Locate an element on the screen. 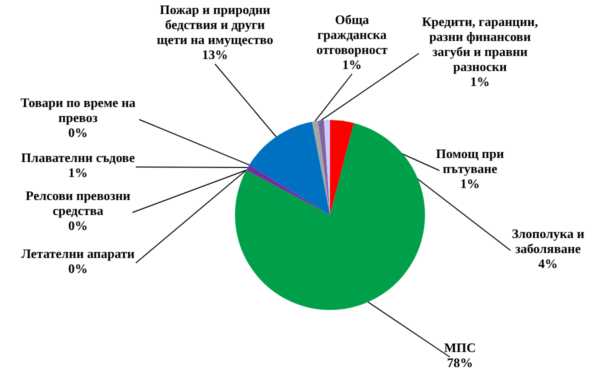  category-label: Летателни апарати is located at coordinates (78, 253).